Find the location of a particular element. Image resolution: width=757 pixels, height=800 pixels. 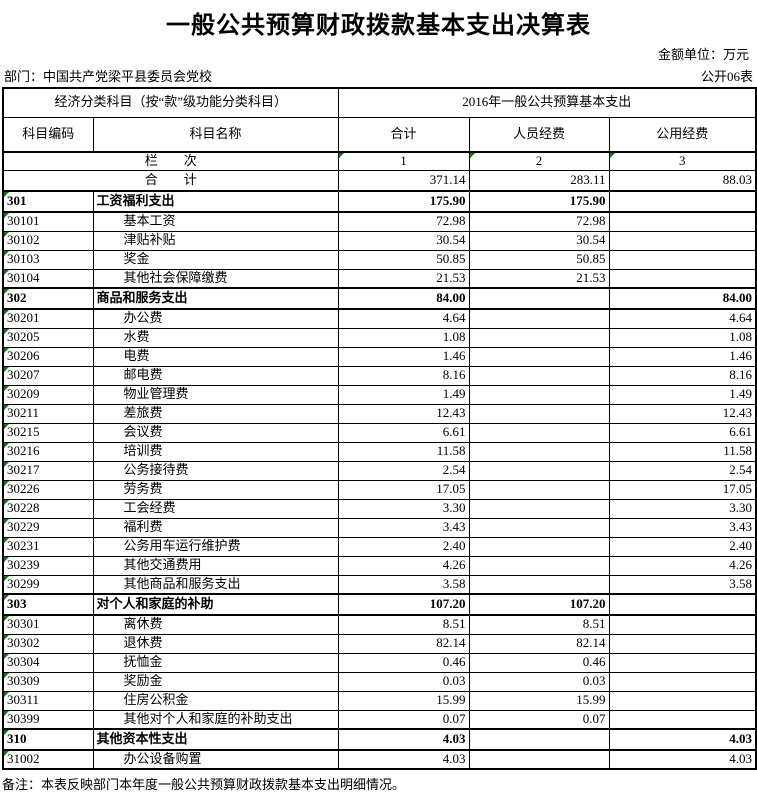

table-row: 30216 培训费 11.58 11.58 is located at coordinates (379, 451).